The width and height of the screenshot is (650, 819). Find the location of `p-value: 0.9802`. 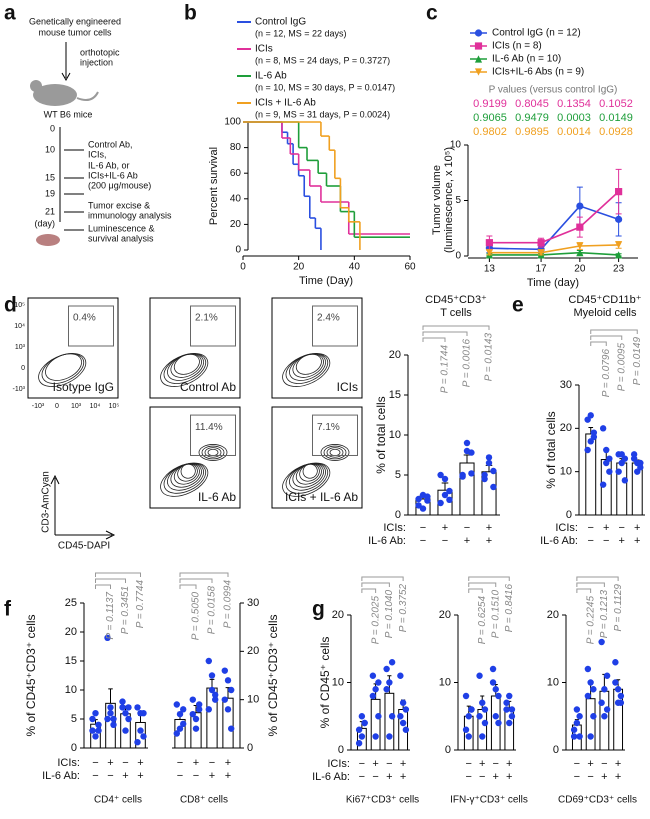

p-value: 0.9802 is located at coordinates (490, 132).